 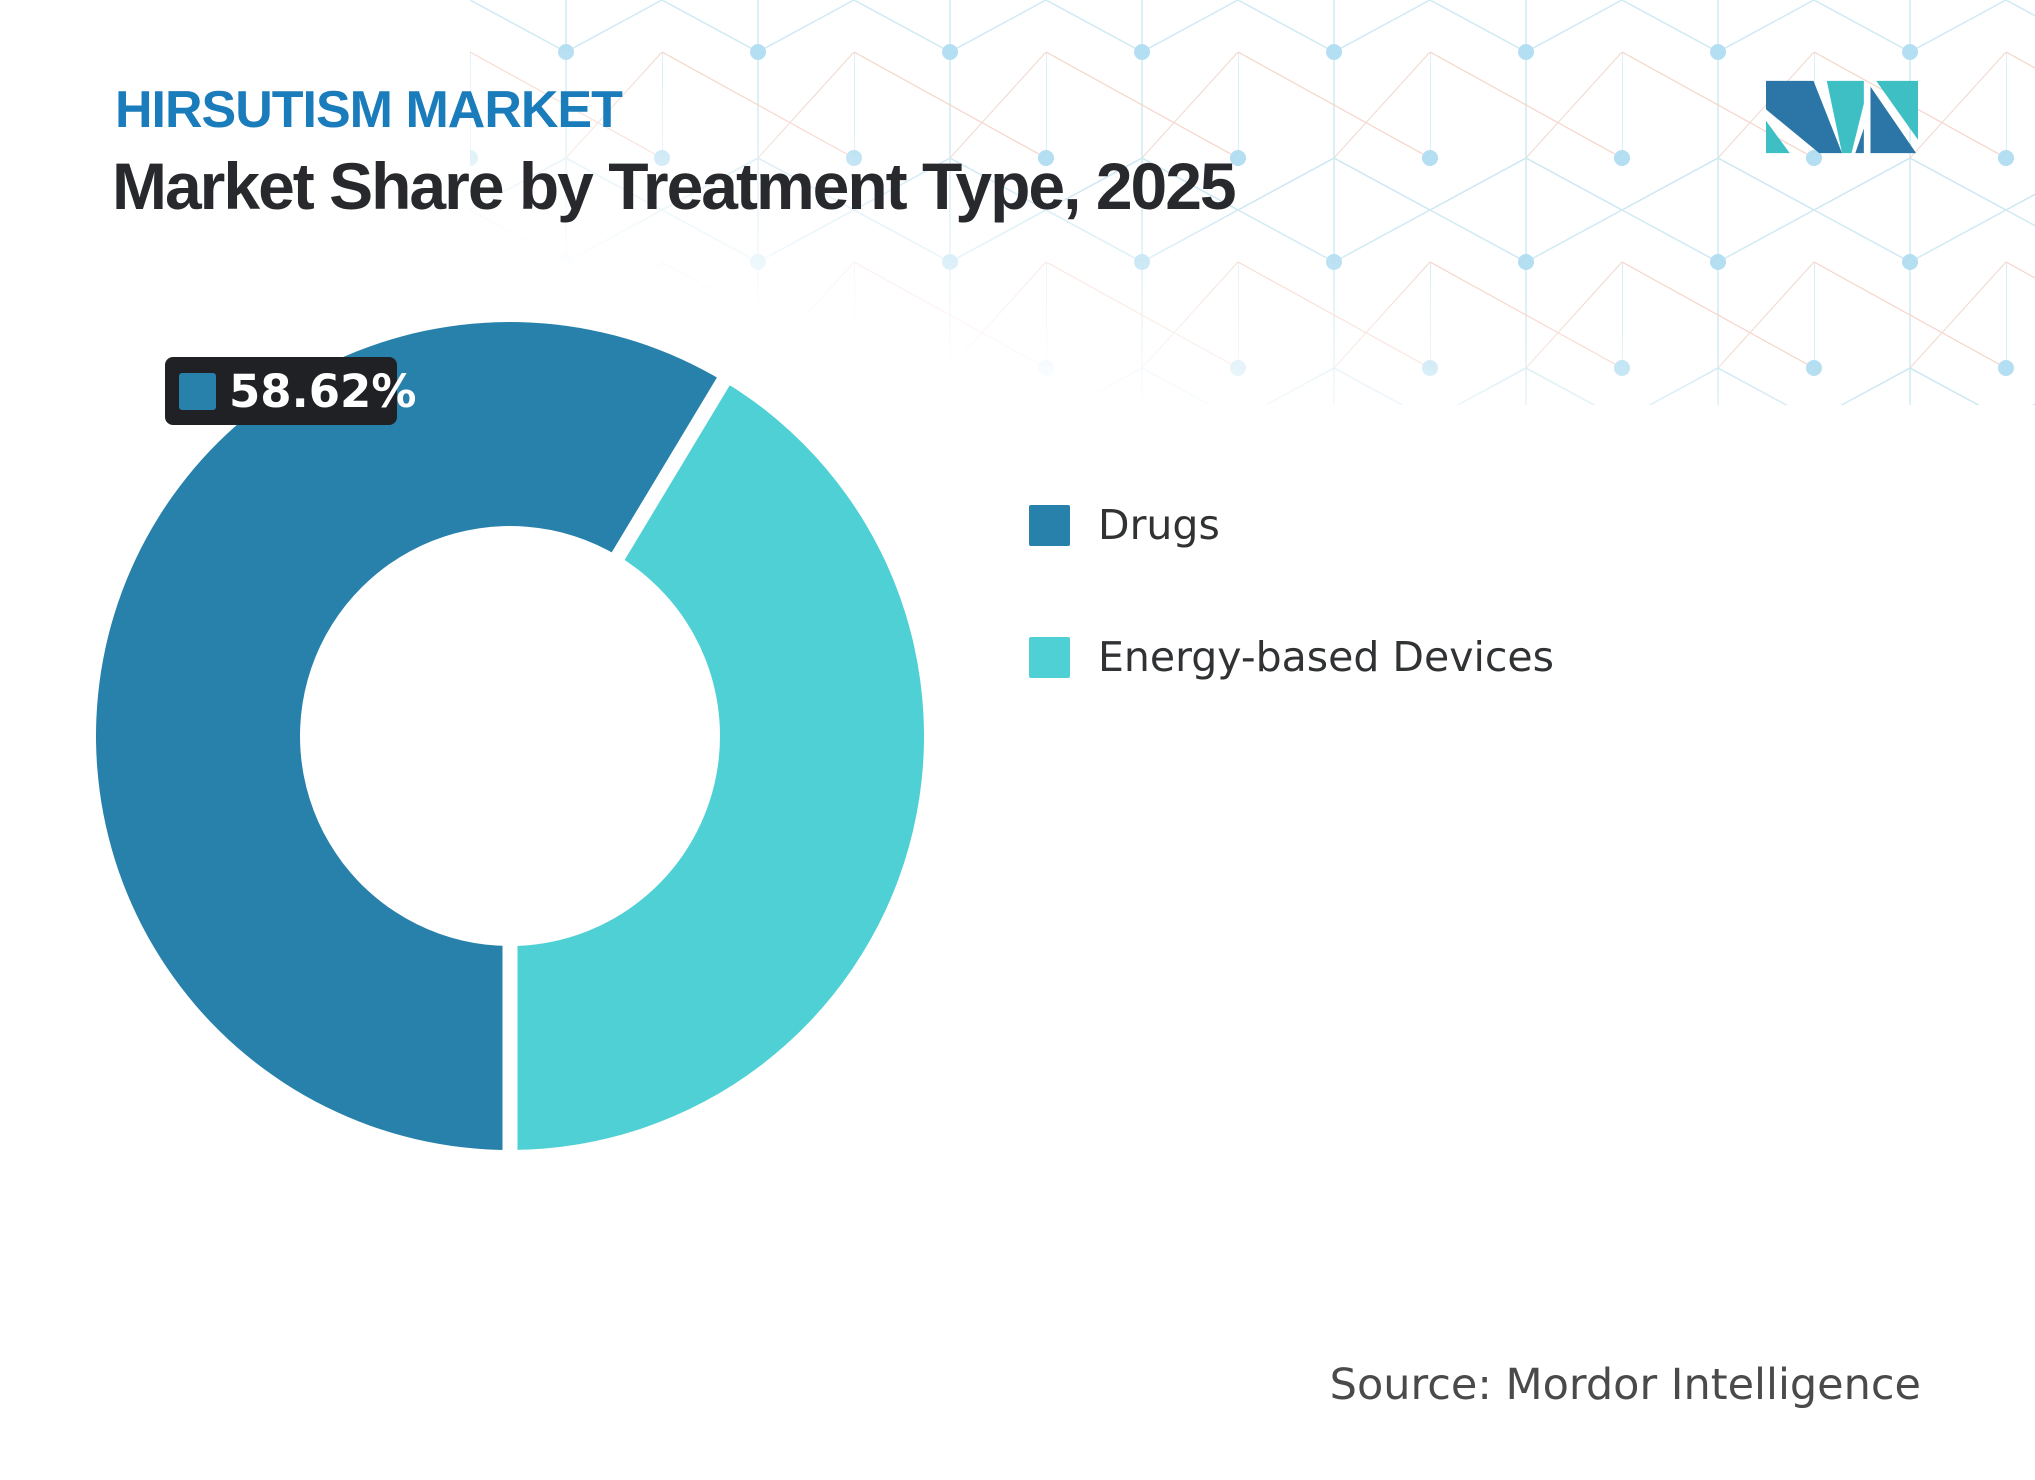 I want to click on chart-legend: Drugs Energy-based Devices, so click(x=1291, y=637).